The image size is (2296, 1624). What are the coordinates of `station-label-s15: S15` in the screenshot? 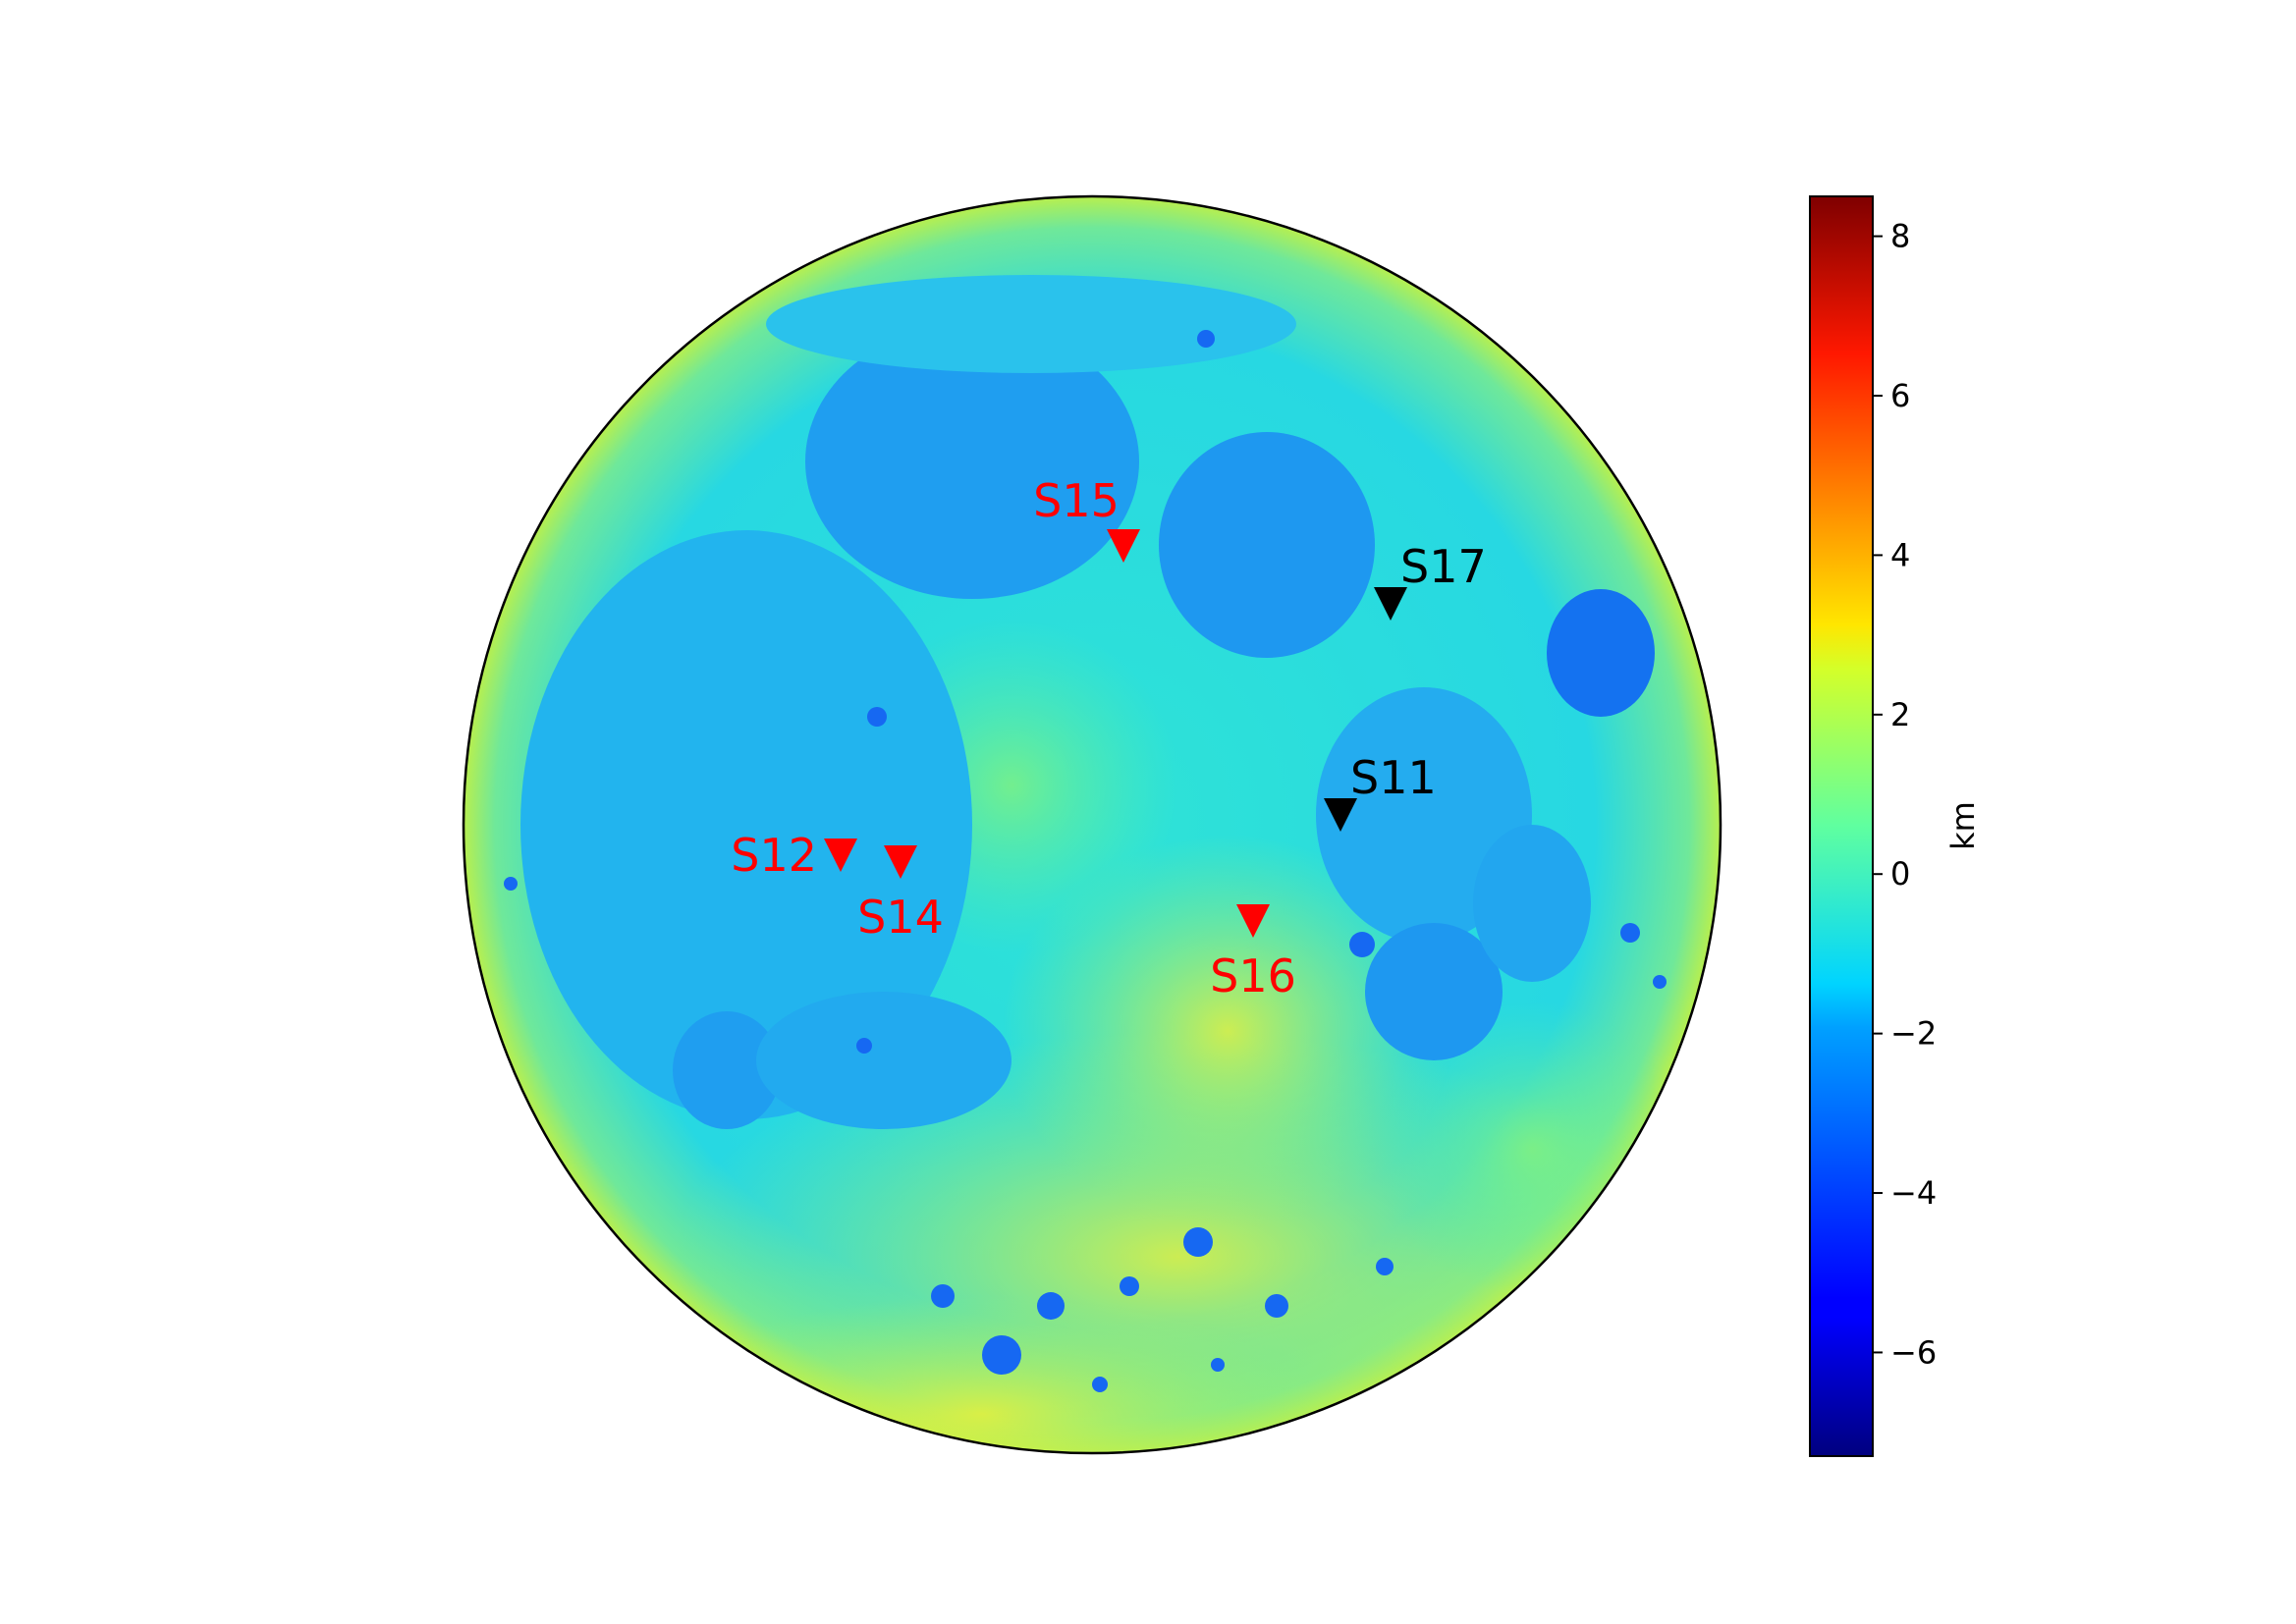 It's located at (1076, 500).